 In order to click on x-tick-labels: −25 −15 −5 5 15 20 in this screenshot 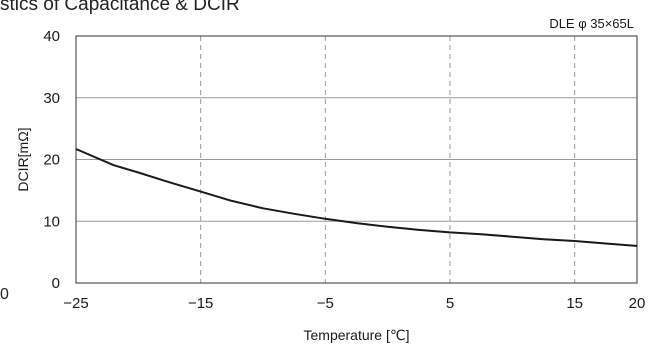, I will do `click(354, 303)`.